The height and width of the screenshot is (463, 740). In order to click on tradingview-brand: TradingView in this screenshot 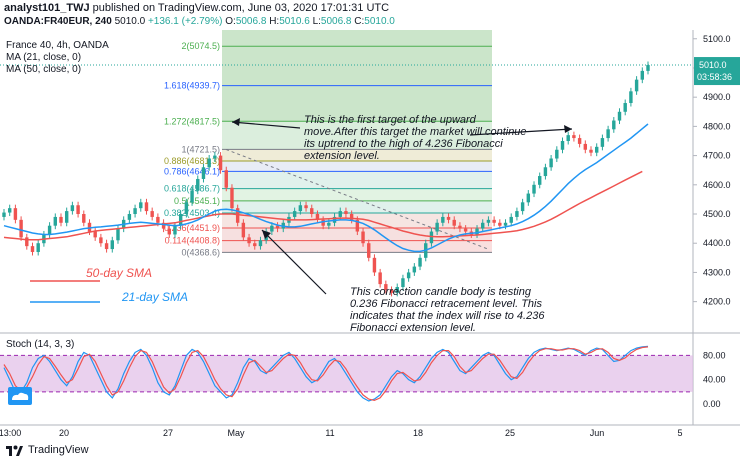, I will do `click(47, 450)`.